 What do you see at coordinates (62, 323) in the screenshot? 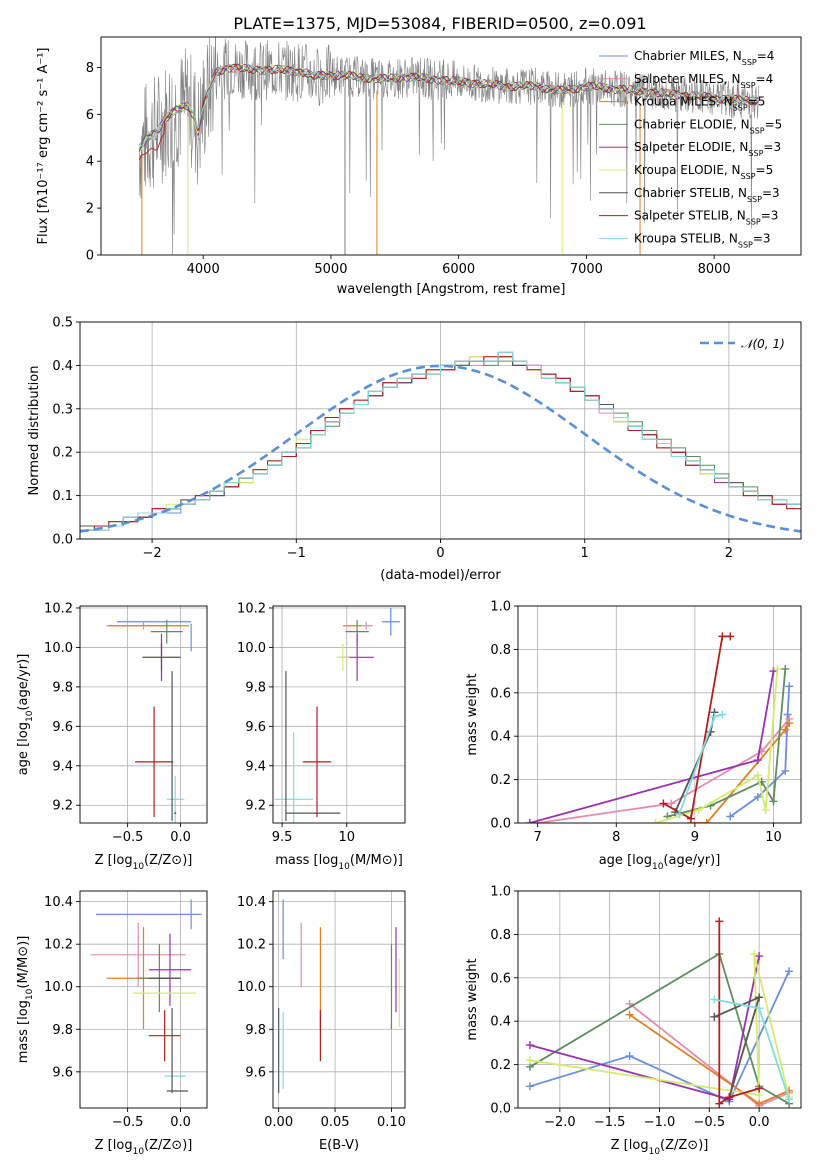
I see `residuals-ytick-label: 0.5` at bounding box center [62, 323].